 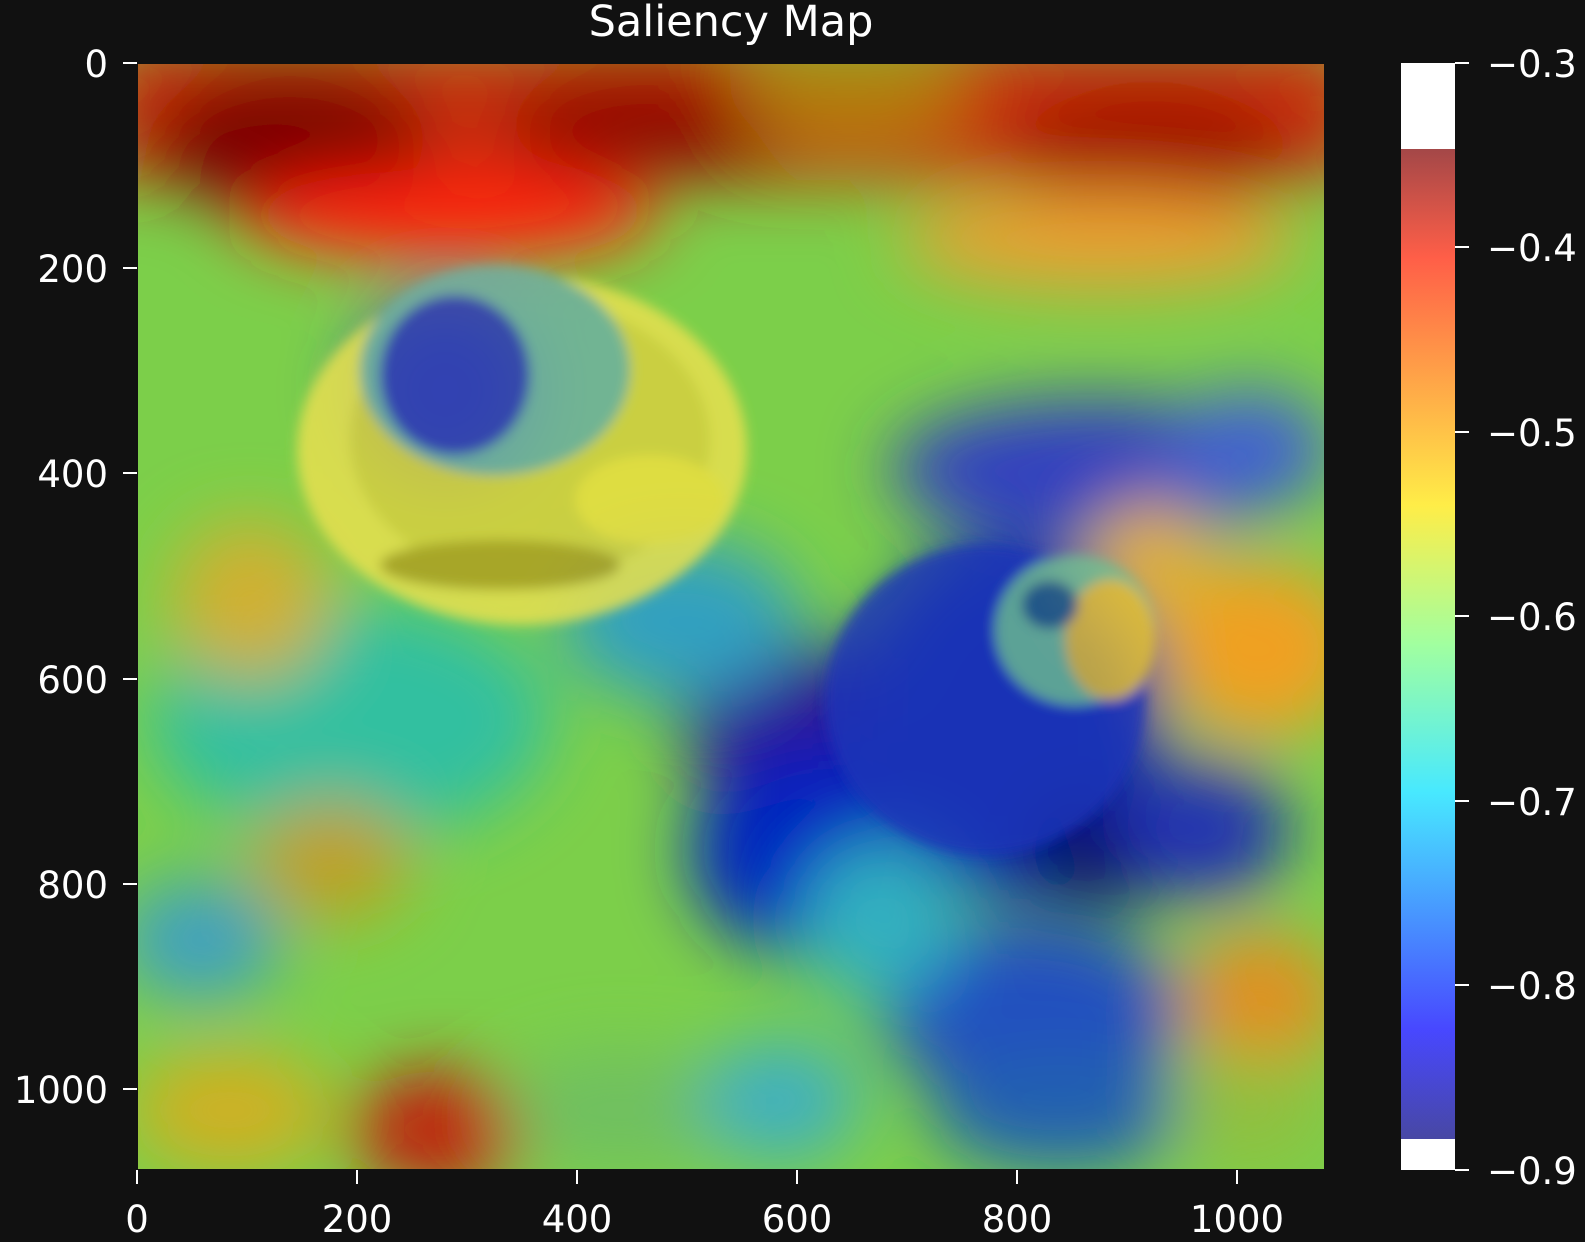 I want to click on colorbar: −0.3 −0.4 −0.5 −0.6 −0.7 −0.8, so click(x=1489, y=618).